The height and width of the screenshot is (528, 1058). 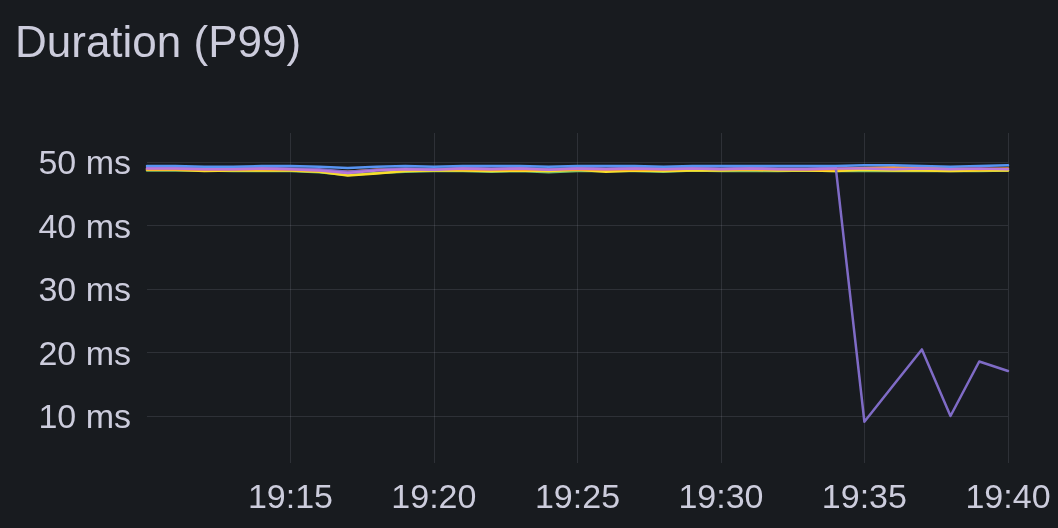 What do you see at coordinates (290, 496) in the screenshot?
I see `x-tick-label: 19:15` at bounding box center [290, 496].